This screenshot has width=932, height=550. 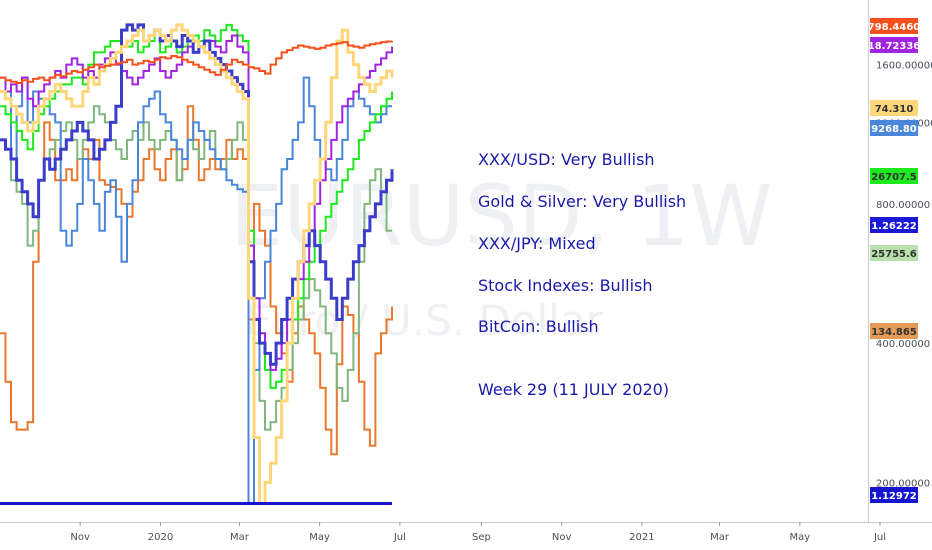 I want to click on price-tag-label-5: 26707.5, so click(x=894, y=177).